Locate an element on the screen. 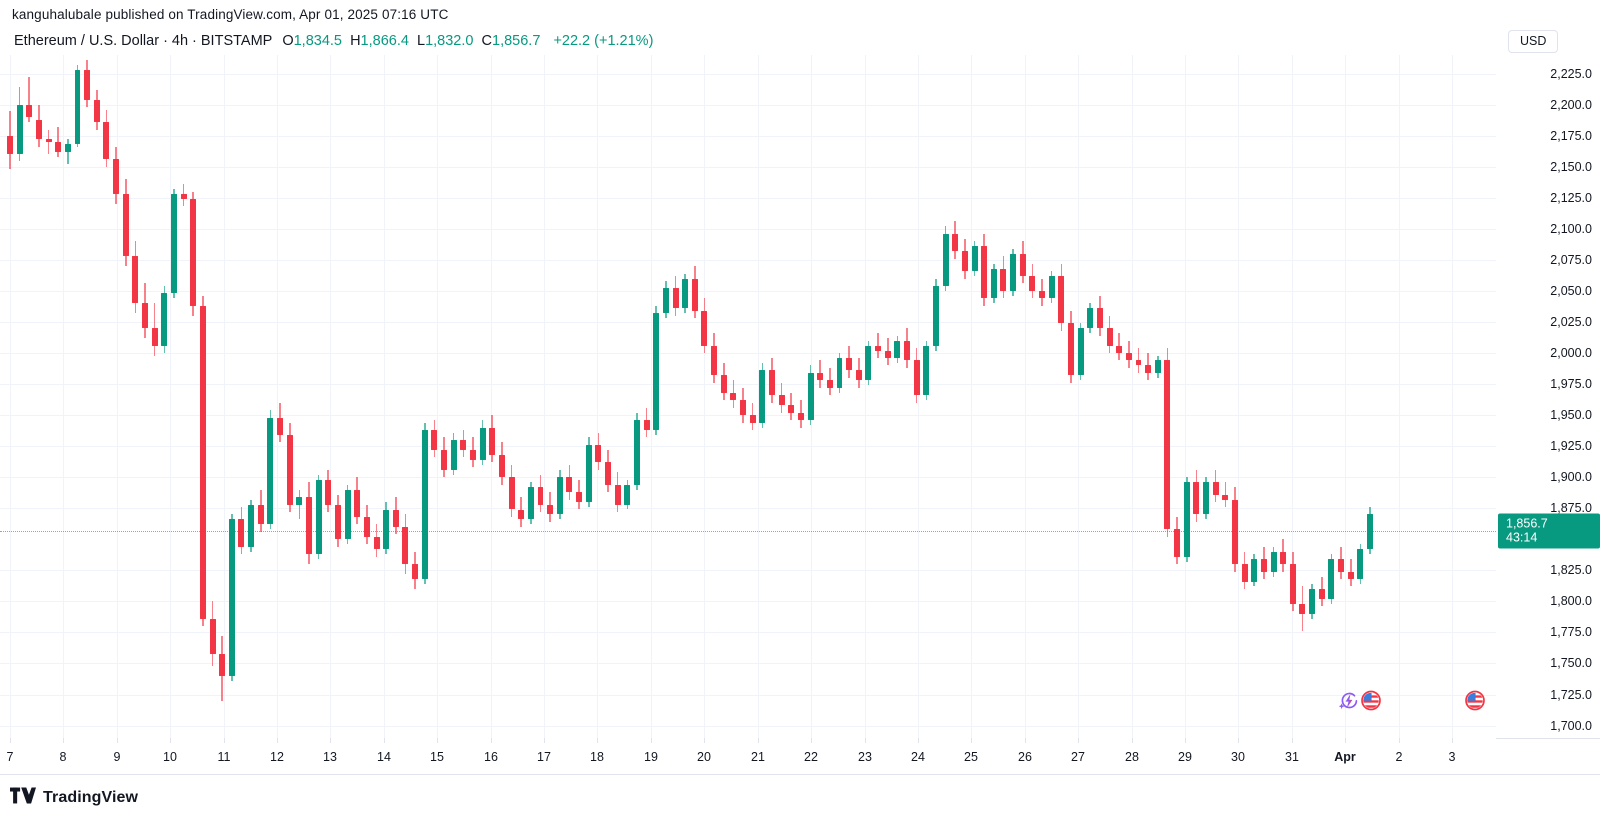 The width and height of the screenshot is (1600, 821). time-axis-tick: 15 is located at coordinates (437, 757).